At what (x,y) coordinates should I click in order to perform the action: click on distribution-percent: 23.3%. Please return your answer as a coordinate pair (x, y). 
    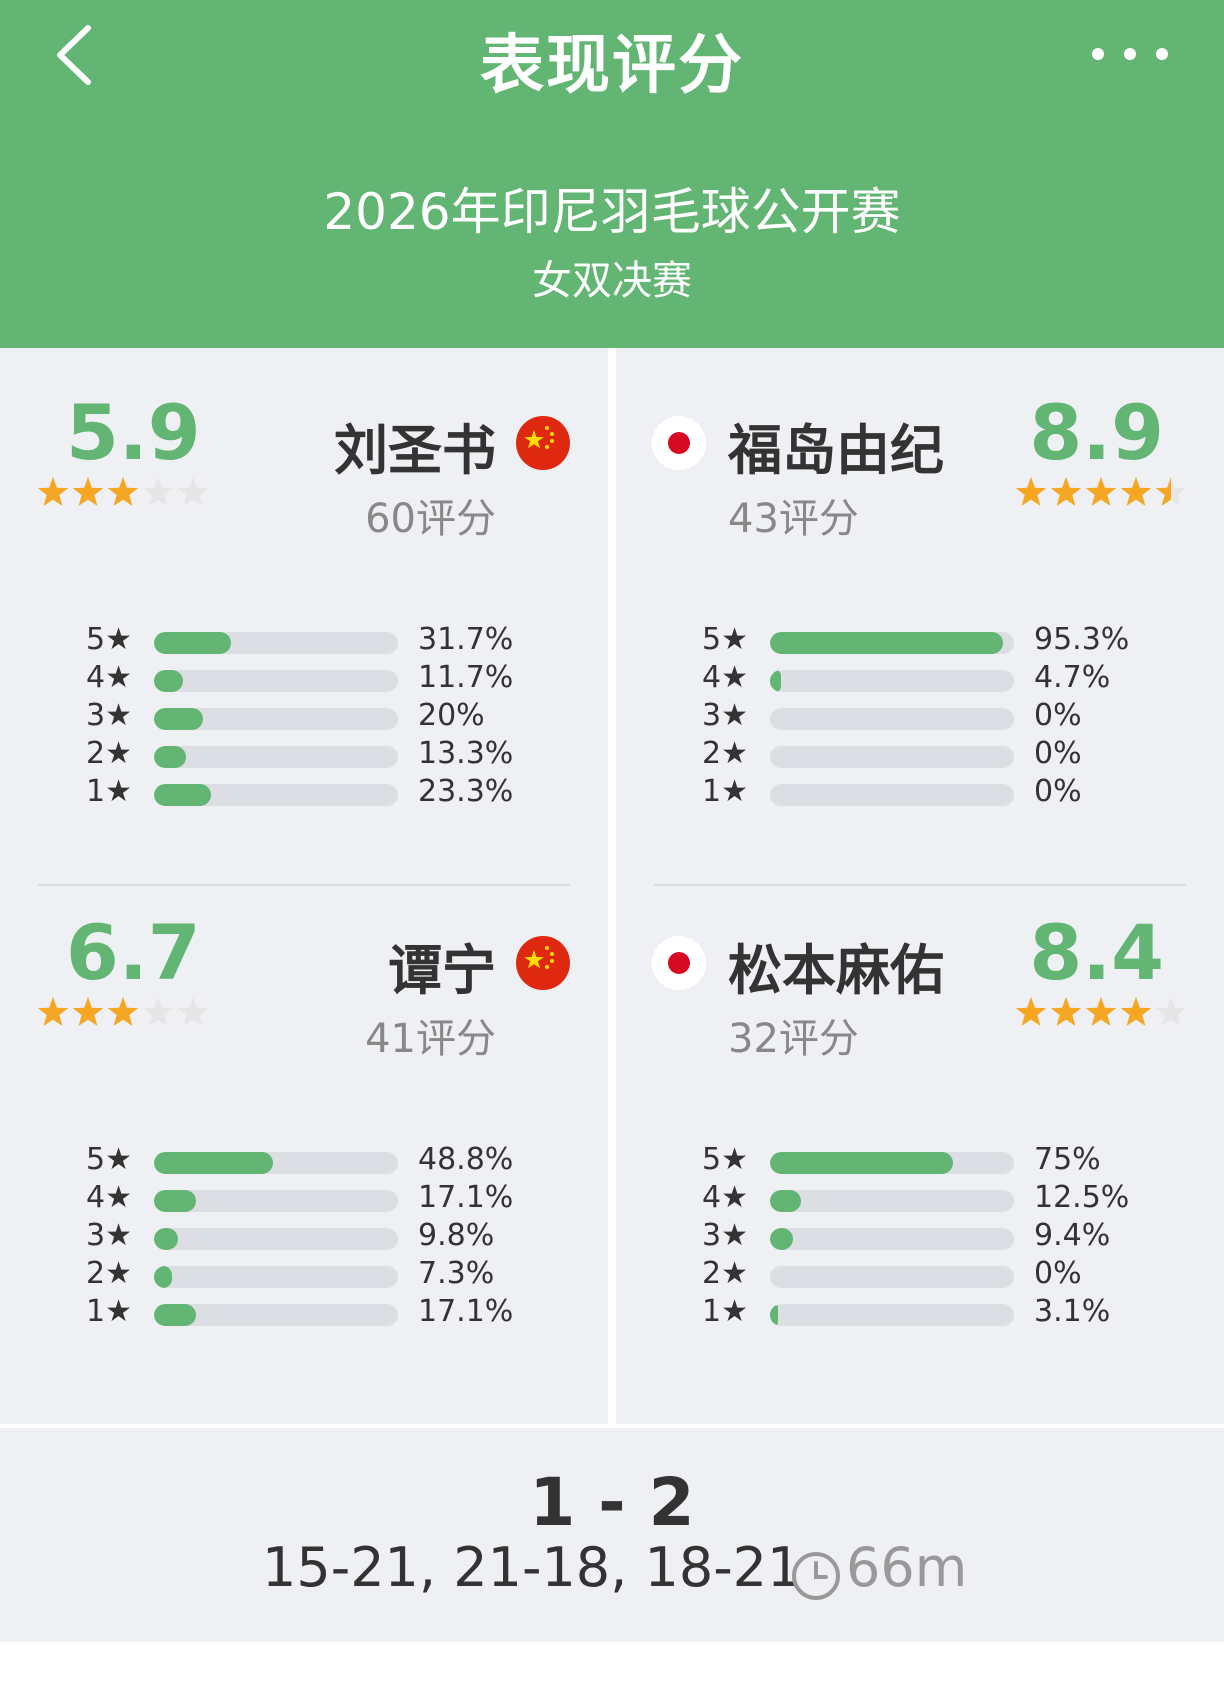
    Looking at the image, I should click on (466, 791).